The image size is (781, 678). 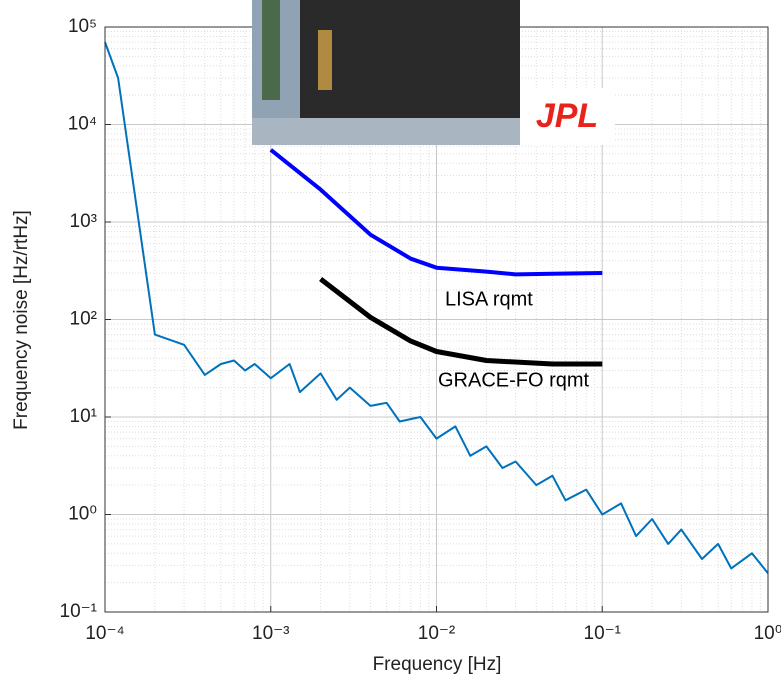 What do you see at coordinates (83, 221) in the screenshot?
I see `y-tick-label: 10³` at bounding box center [83, 221].